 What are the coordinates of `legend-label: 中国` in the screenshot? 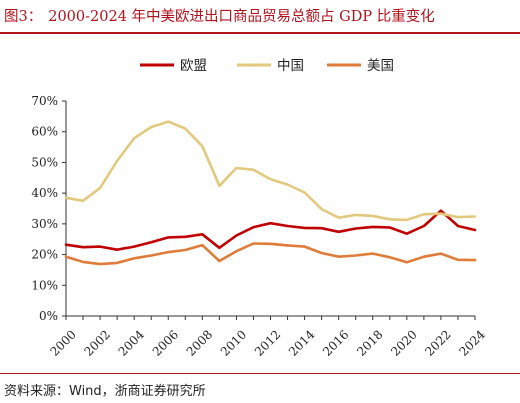 It's located at (290, 66).